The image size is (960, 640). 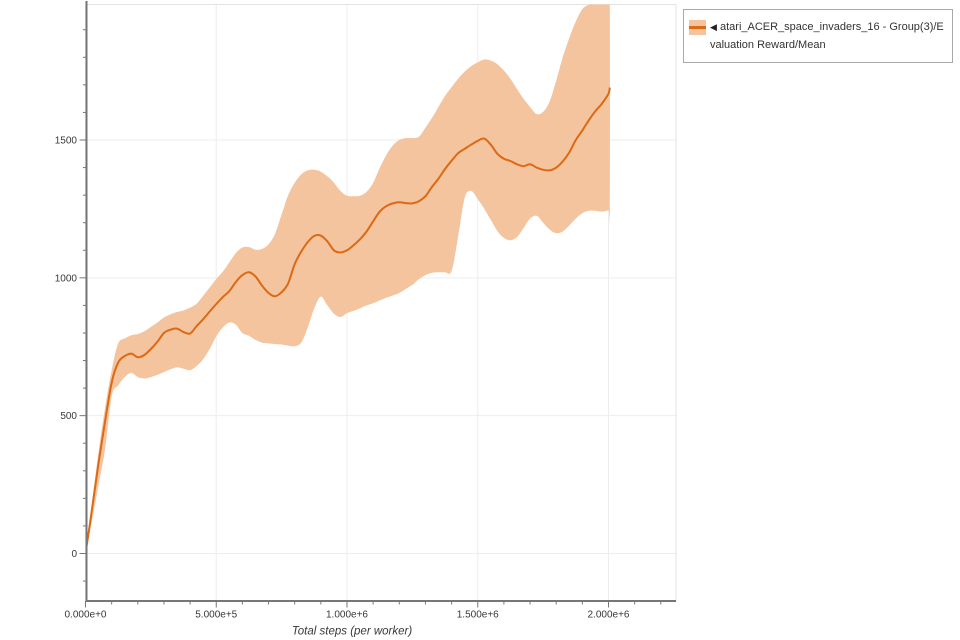 I want to click on y-tick-label: 0, so click(x=74, y=554).